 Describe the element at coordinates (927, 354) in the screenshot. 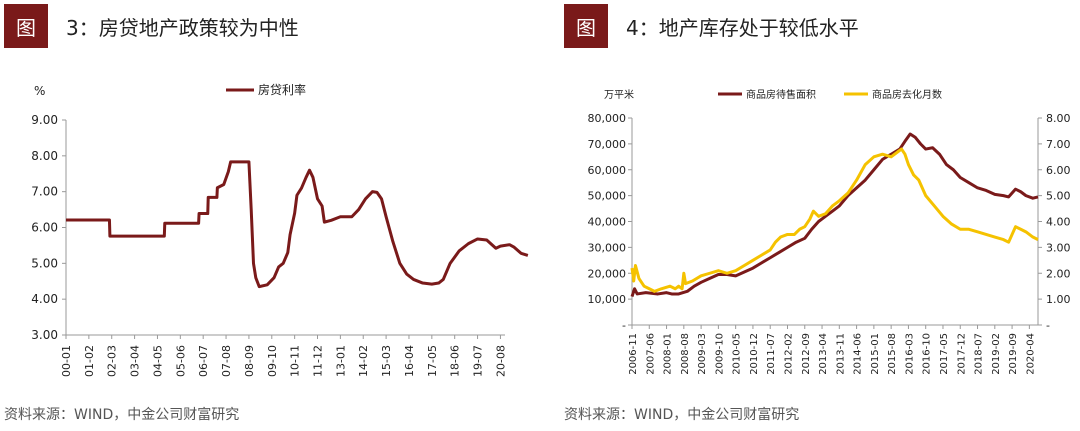

I see `x-tick-label: 2016-10` at that location.